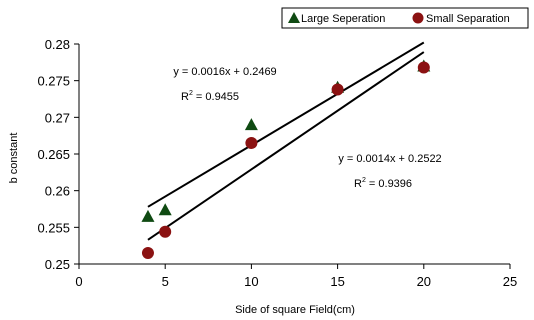 This screenshot has height=320, width=534. Describe the element at coordinates (224, 72) in the screenshot. I see `equation-text-small: y = 0.0016x + 0.2469` at that location.